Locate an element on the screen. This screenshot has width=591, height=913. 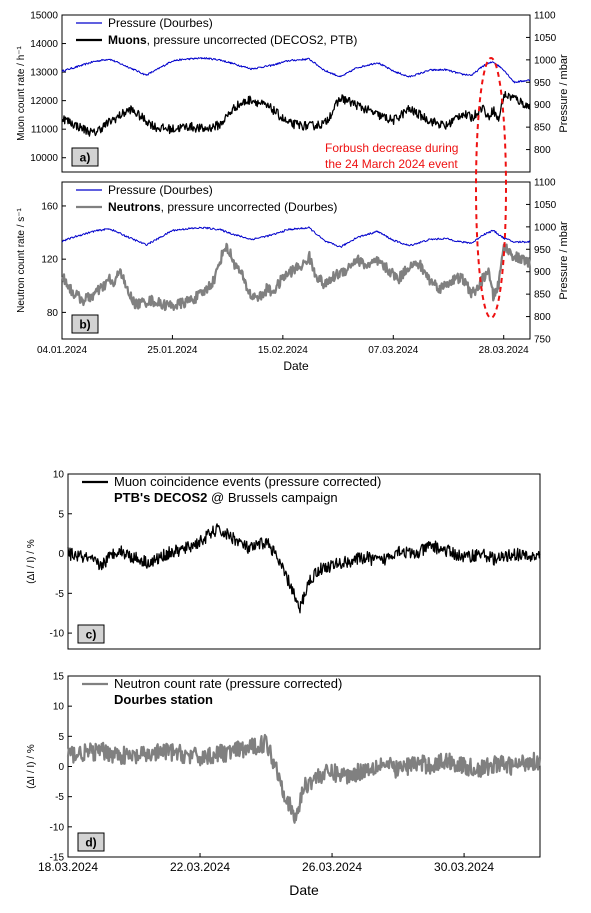
x-tick-label-b: 28.03.2024 is located at coordinates (504, 350).